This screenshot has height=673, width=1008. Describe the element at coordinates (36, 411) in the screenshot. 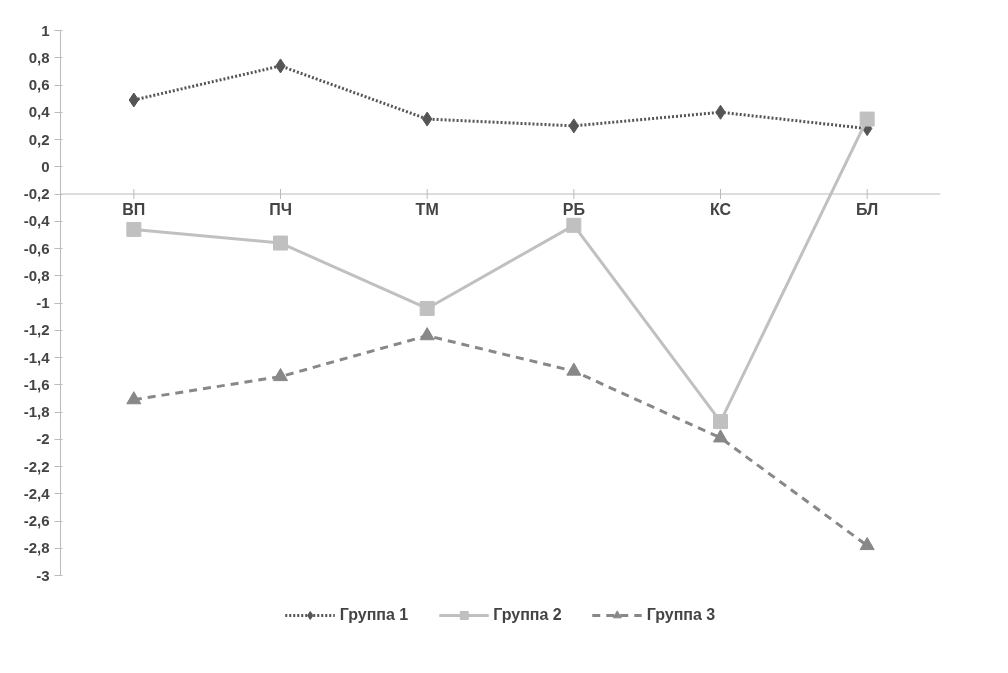

I see `y-tick-label: -1,8` at that location.